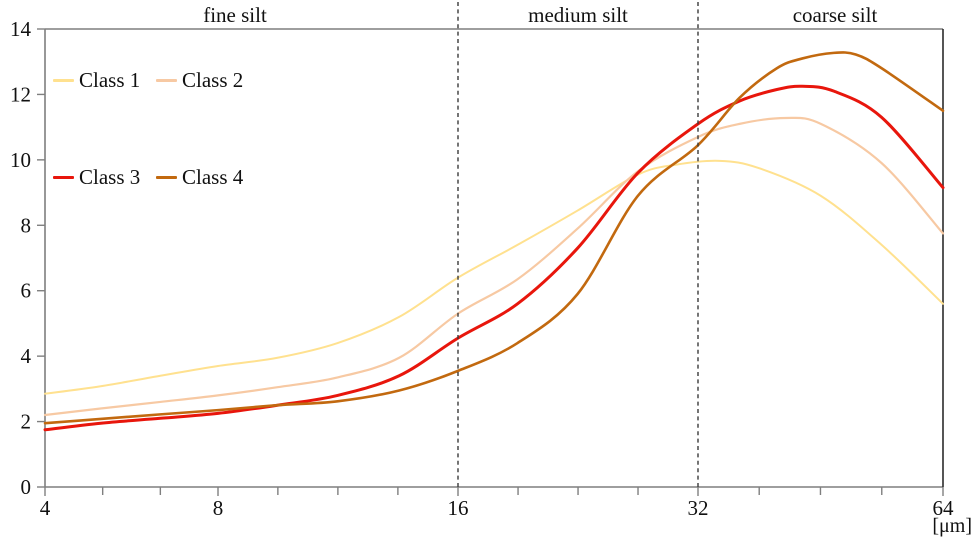  I want to click on x-axis-unit-label: [μm], so click(952, 526).